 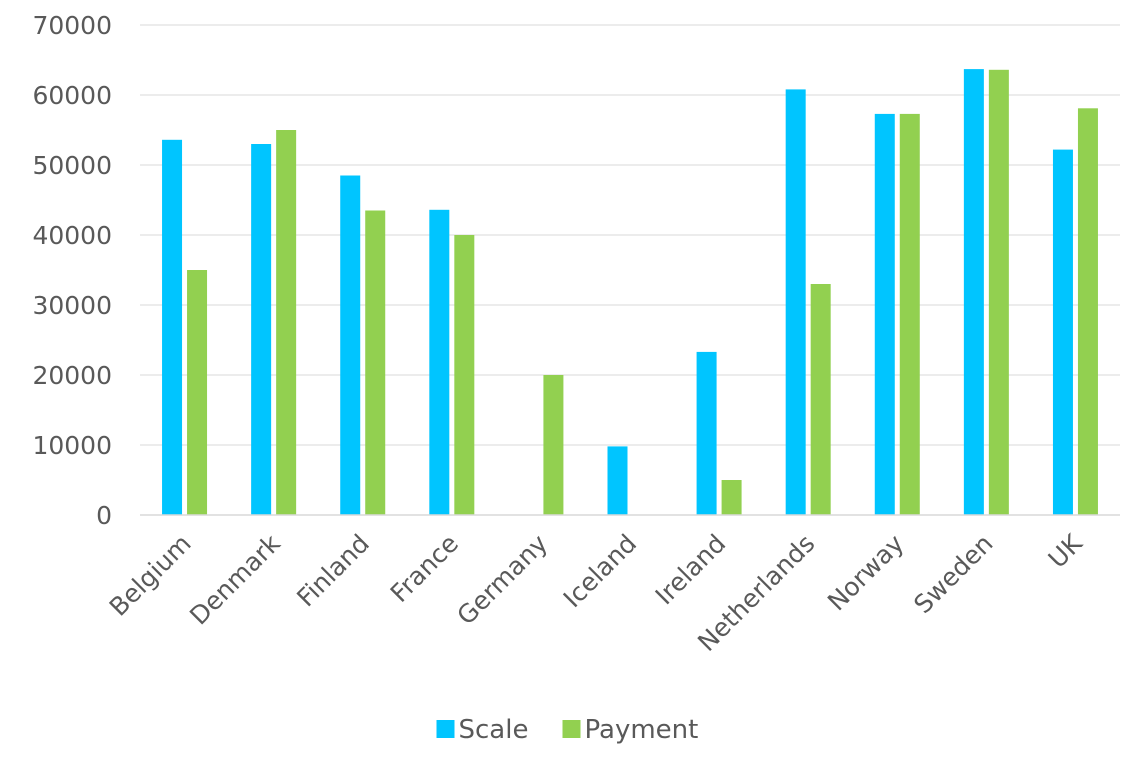 I want to click on bar-scale-ireland, so click(x=706, y=433).